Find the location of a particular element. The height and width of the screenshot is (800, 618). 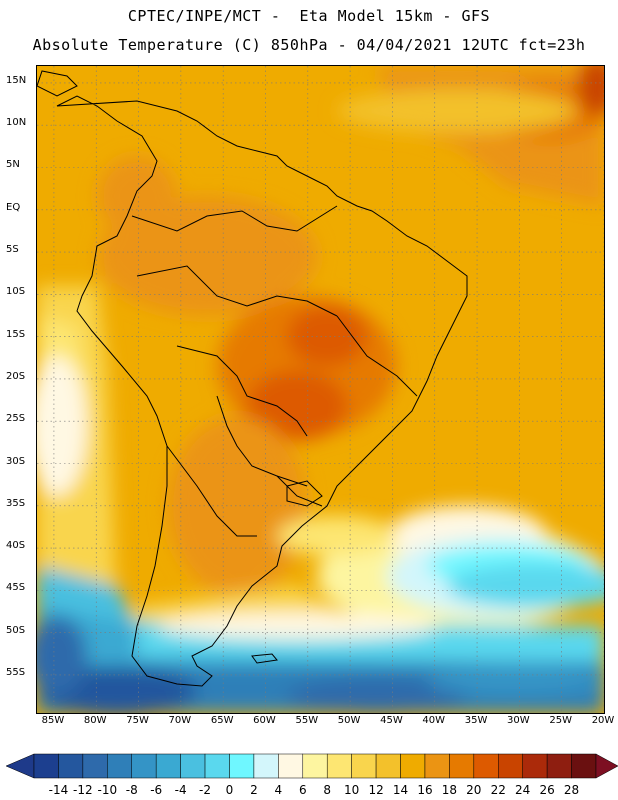

lon-tick-label: 25W is located at coordinates (560, 720).